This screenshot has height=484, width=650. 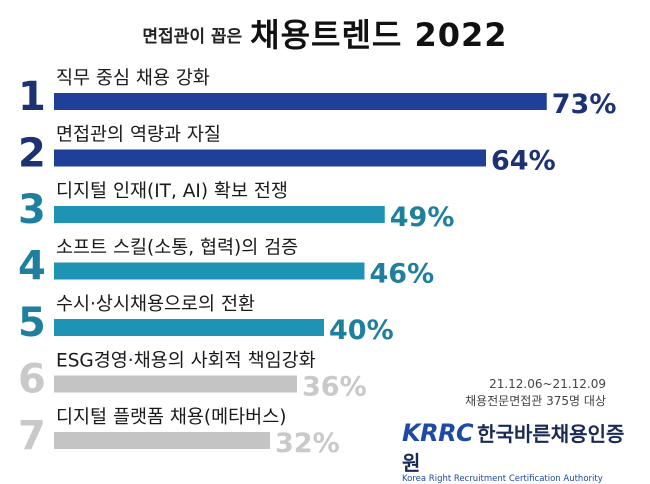 I want to click on chart-subtitle: 면접관이 꼽은, so click(x=192, y=37).